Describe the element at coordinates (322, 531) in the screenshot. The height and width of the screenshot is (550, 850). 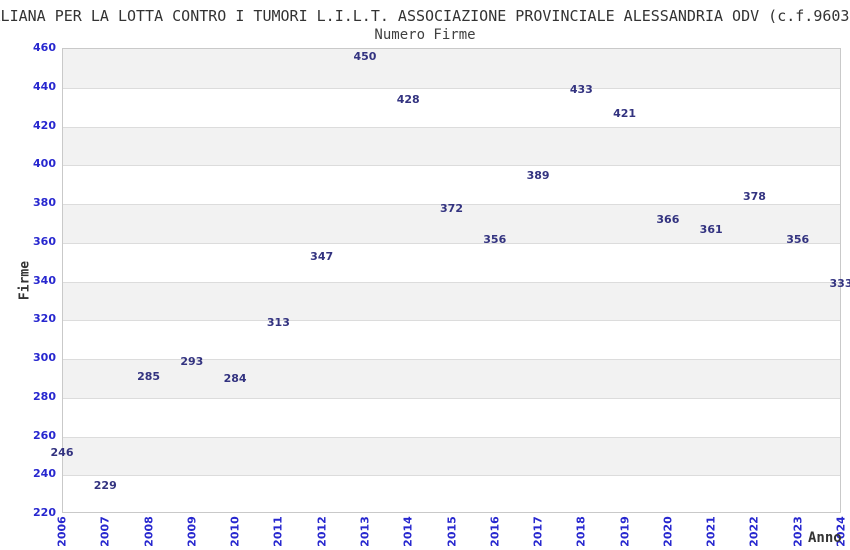
I see `x-tick-label: 2012` at that location.